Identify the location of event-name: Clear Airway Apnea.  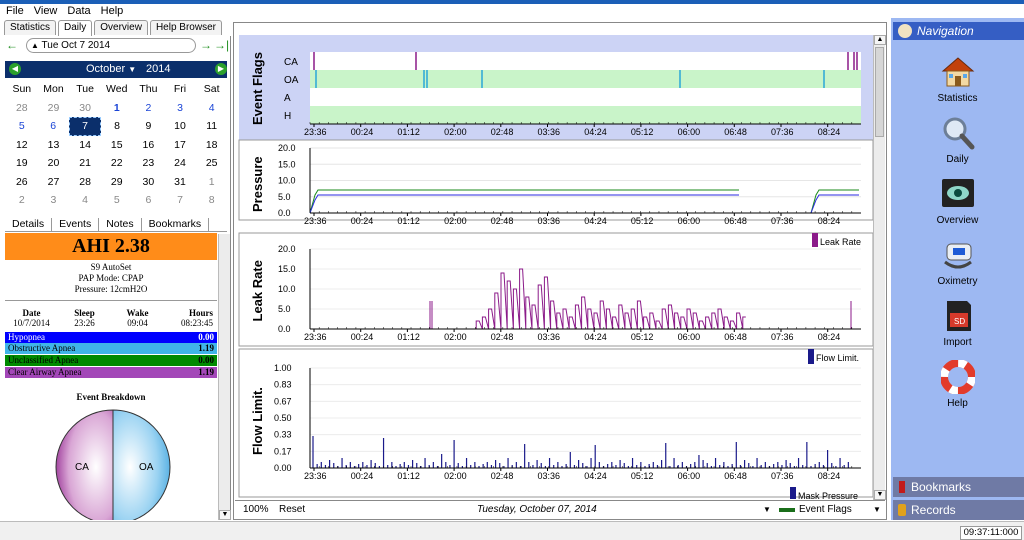
(45, 372).